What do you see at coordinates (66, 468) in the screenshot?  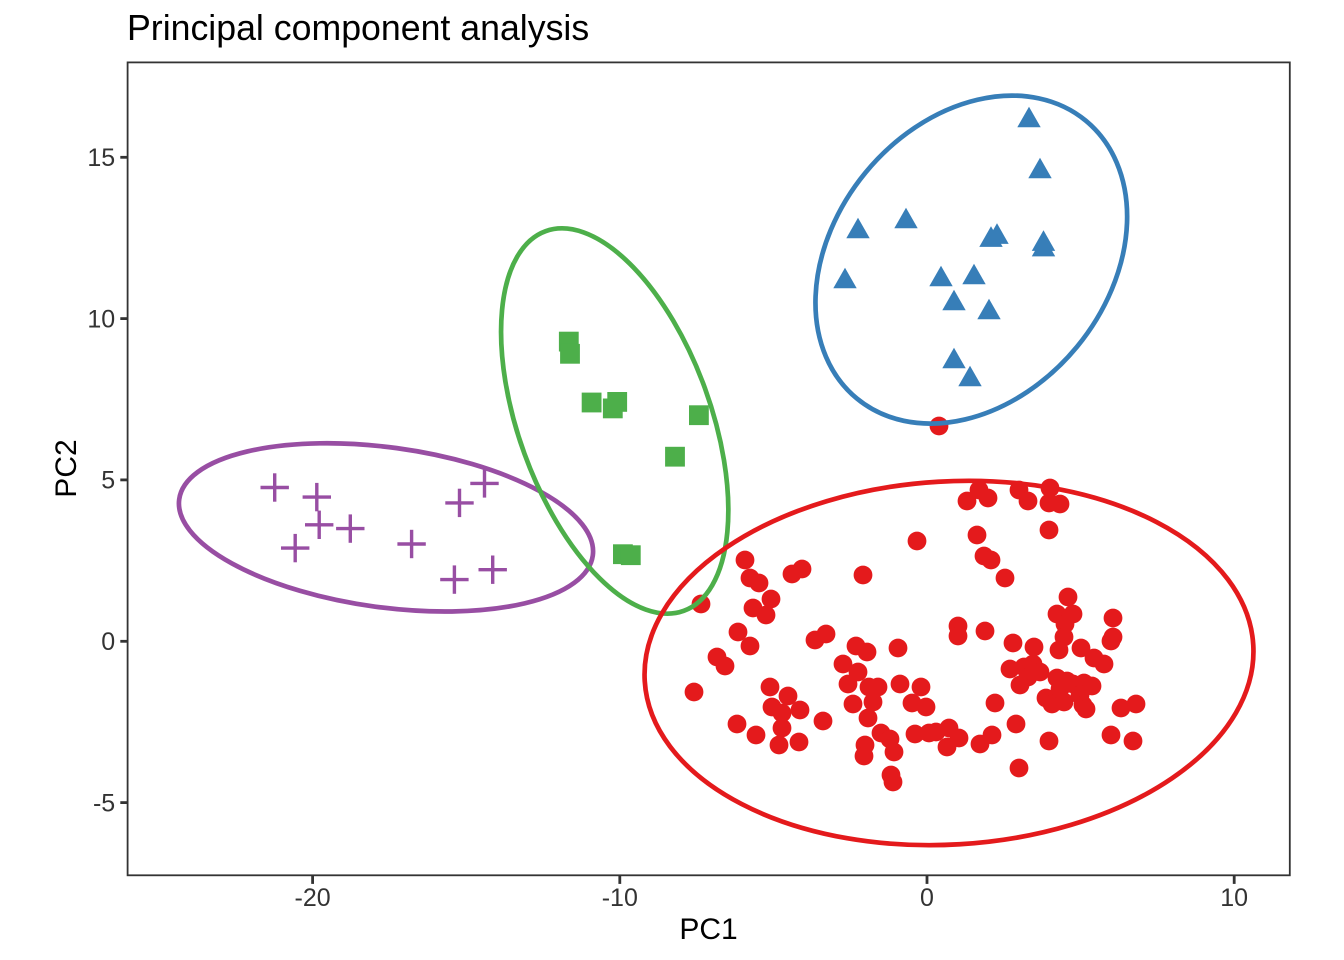 I see `svg-text: PC2` at bounding box center [66, 468].